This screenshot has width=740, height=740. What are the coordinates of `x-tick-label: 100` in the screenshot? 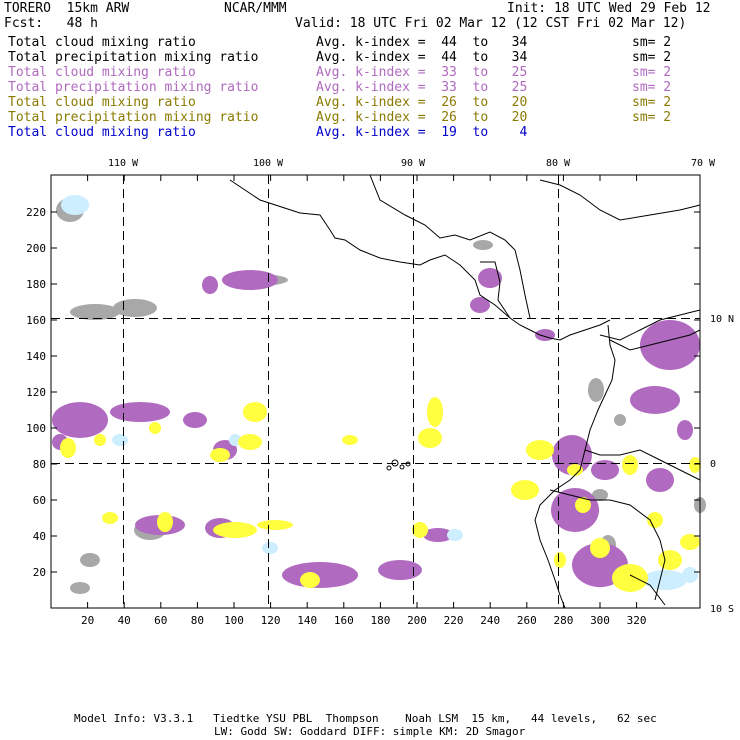 It's located at (234, 620).